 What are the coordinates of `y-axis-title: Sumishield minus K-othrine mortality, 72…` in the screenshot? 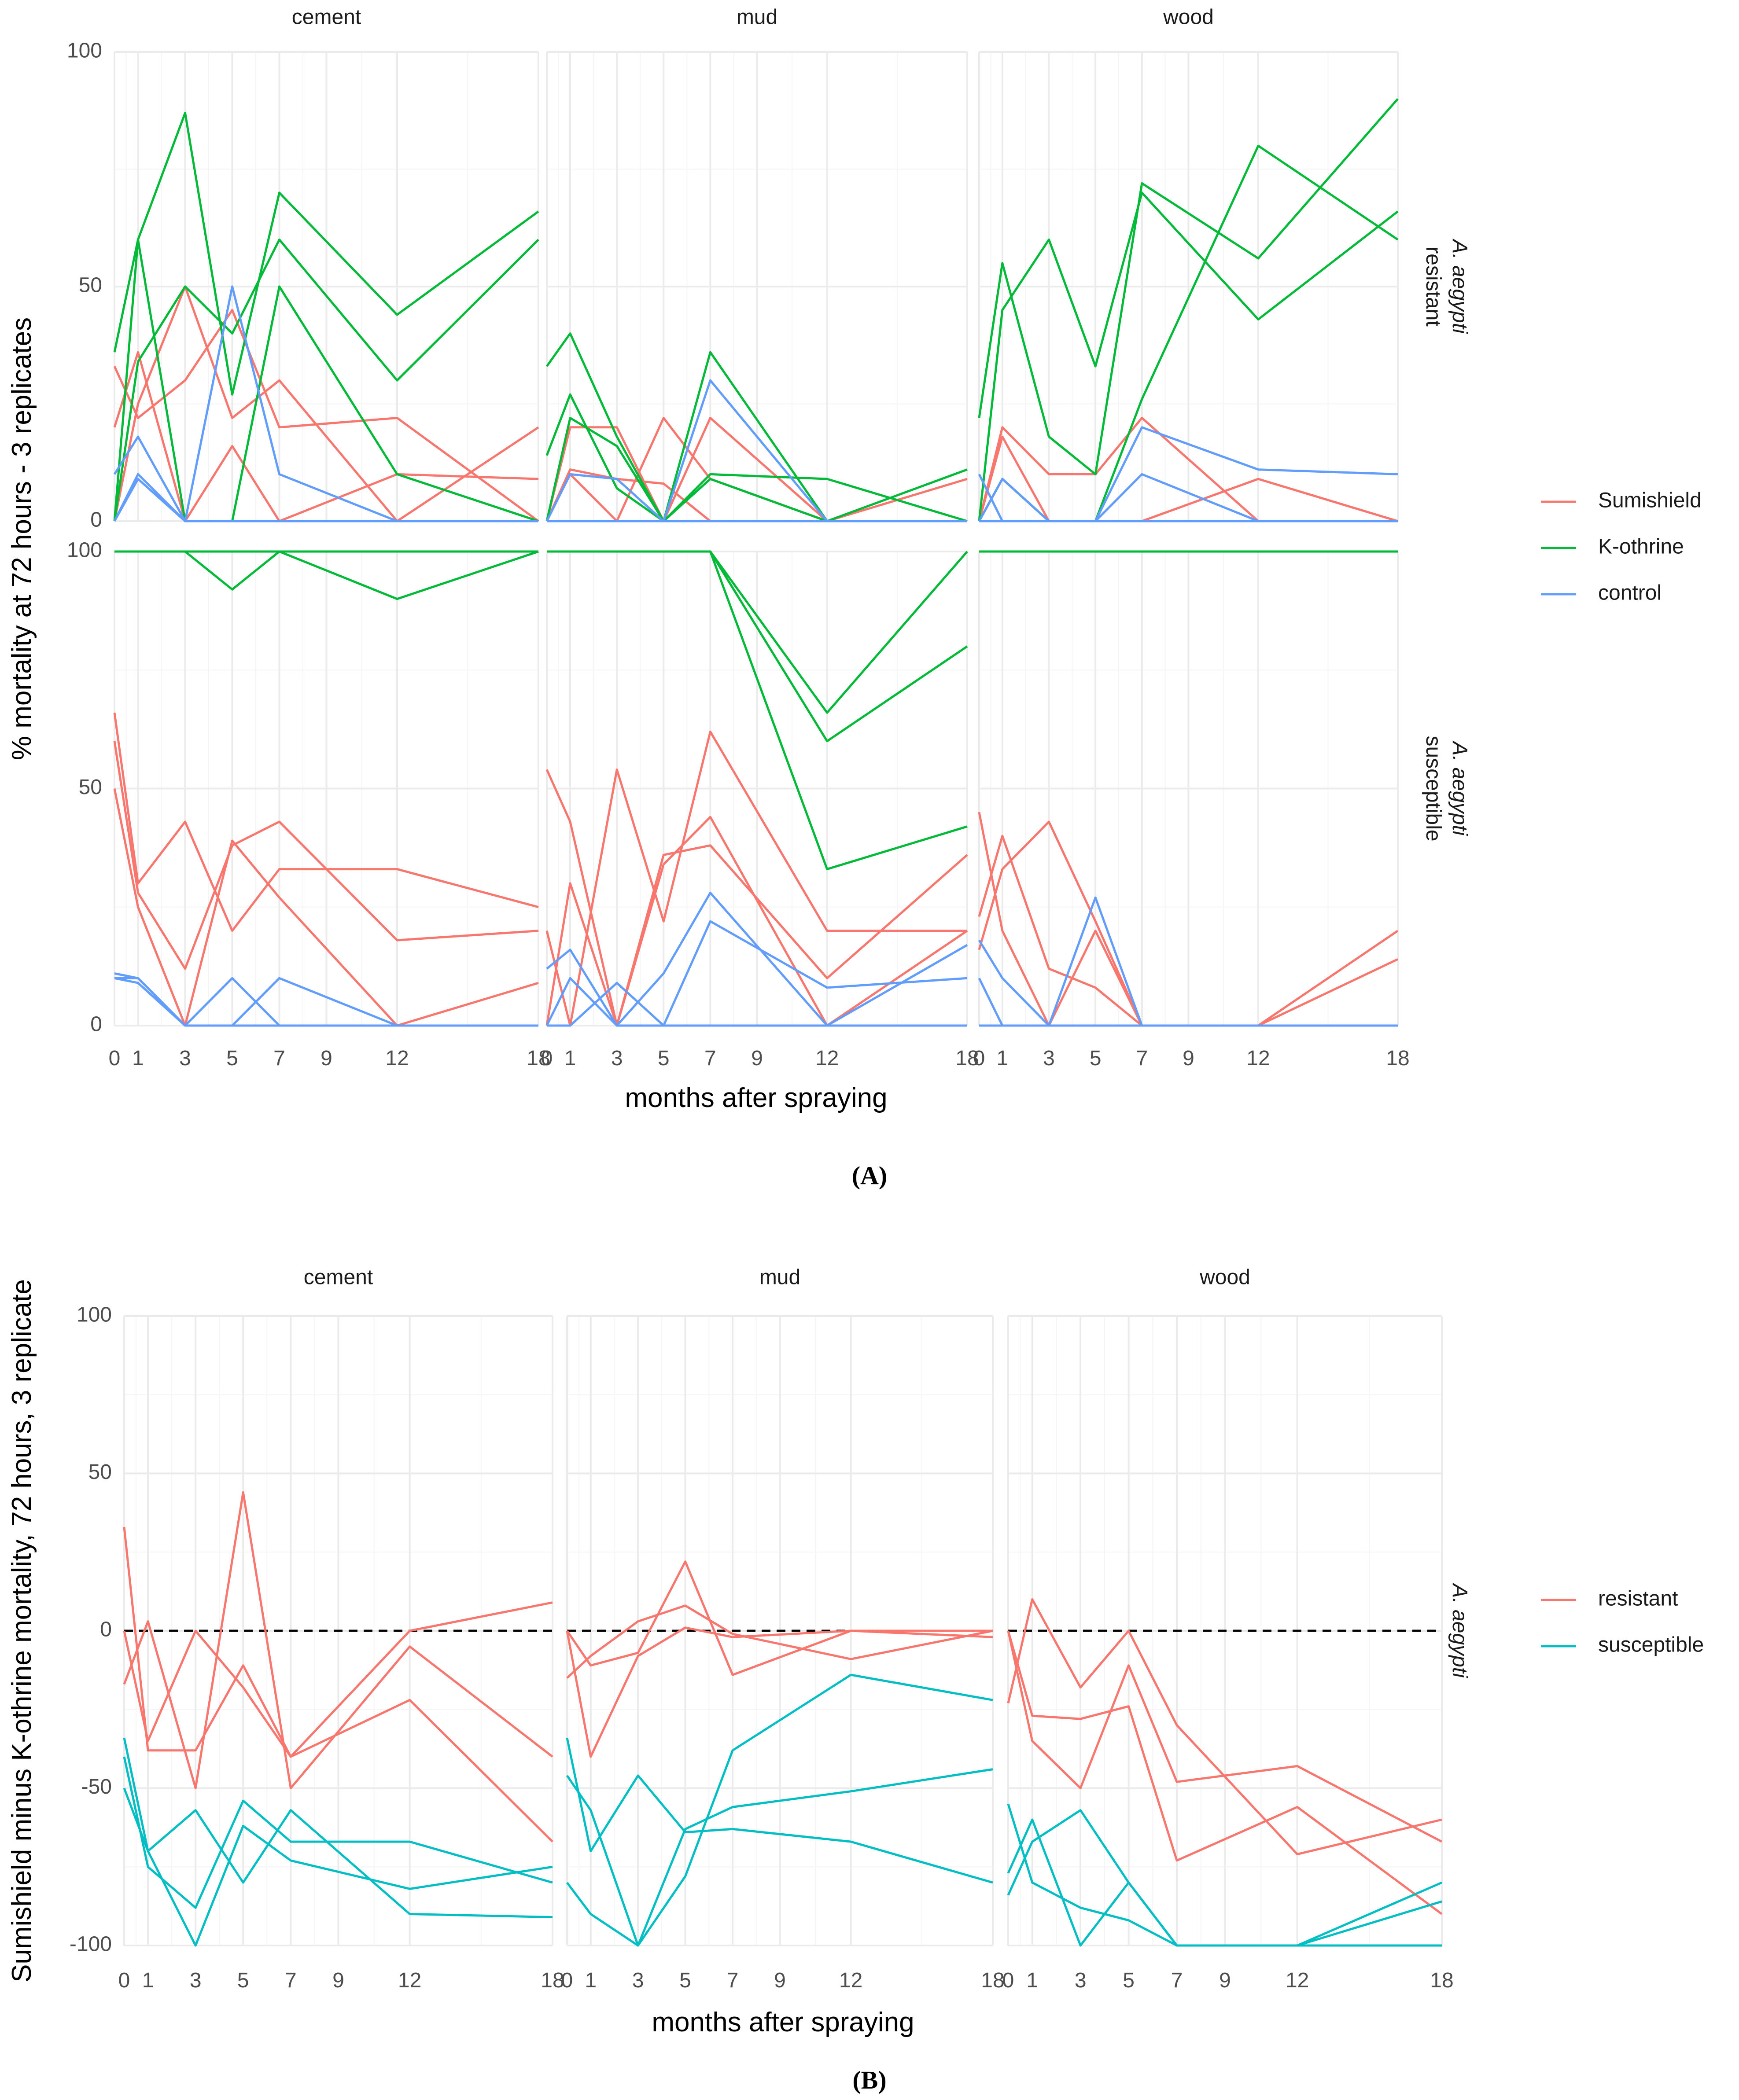 It's located at (22, 1630).